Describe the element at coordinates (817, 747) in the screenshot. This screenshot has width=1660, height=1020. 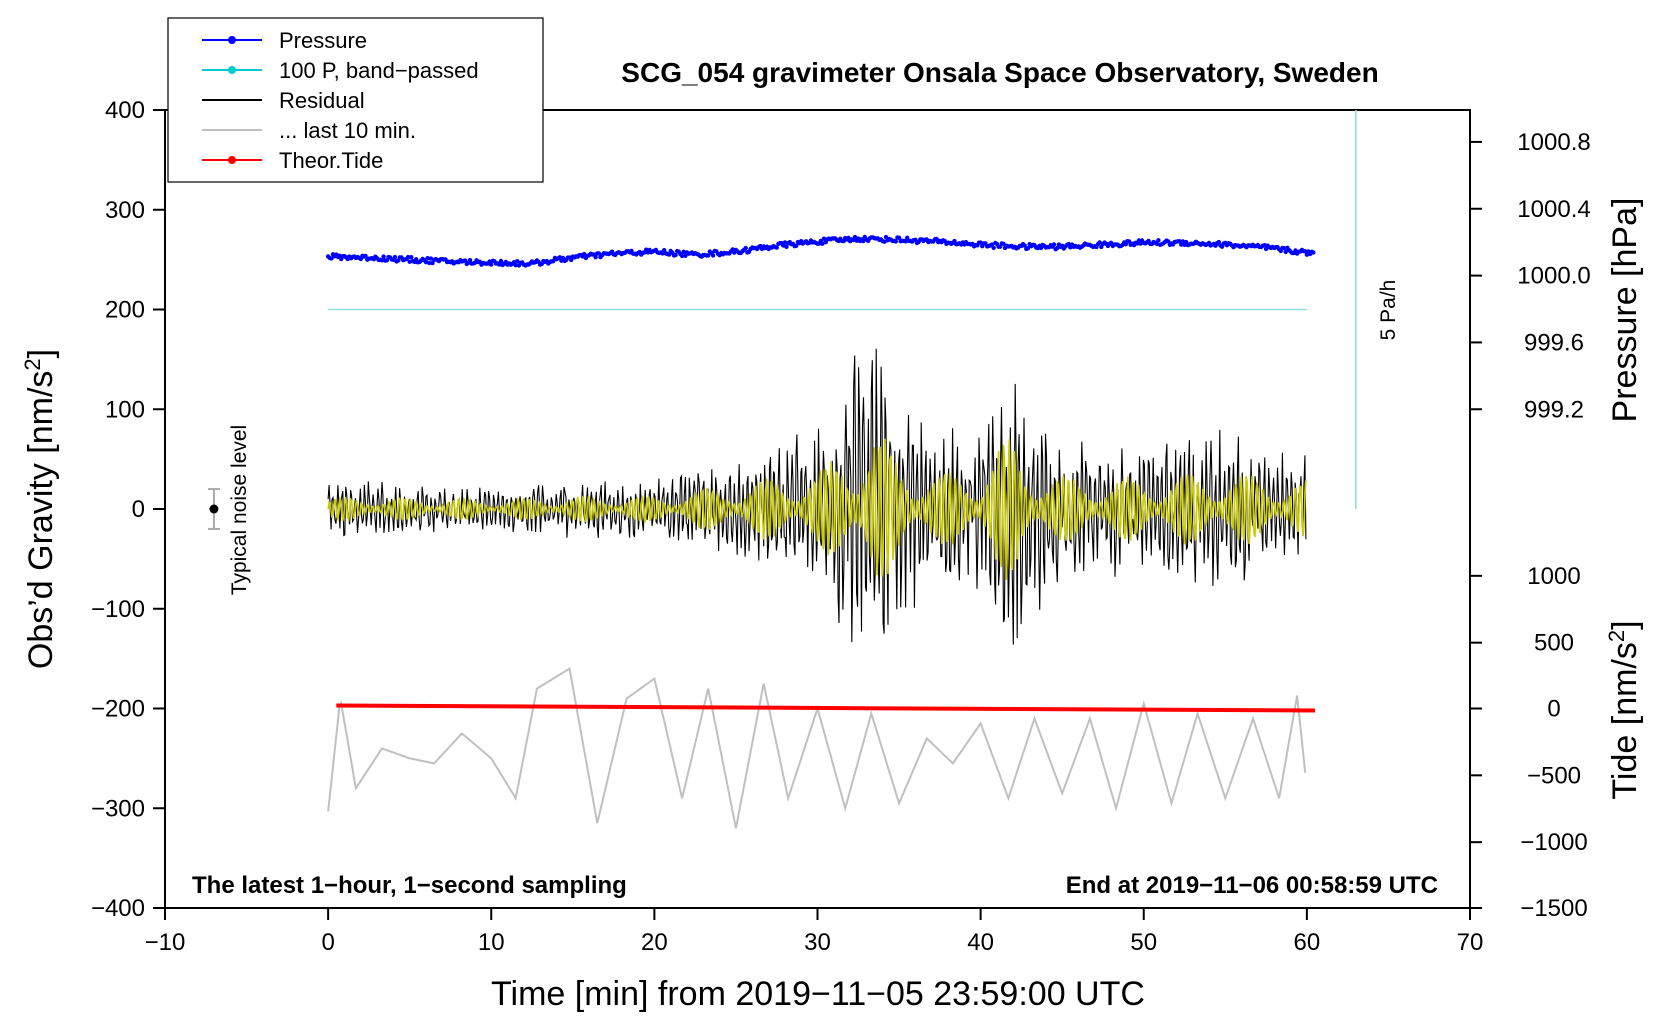
I see `series-last10min-line` at that location.